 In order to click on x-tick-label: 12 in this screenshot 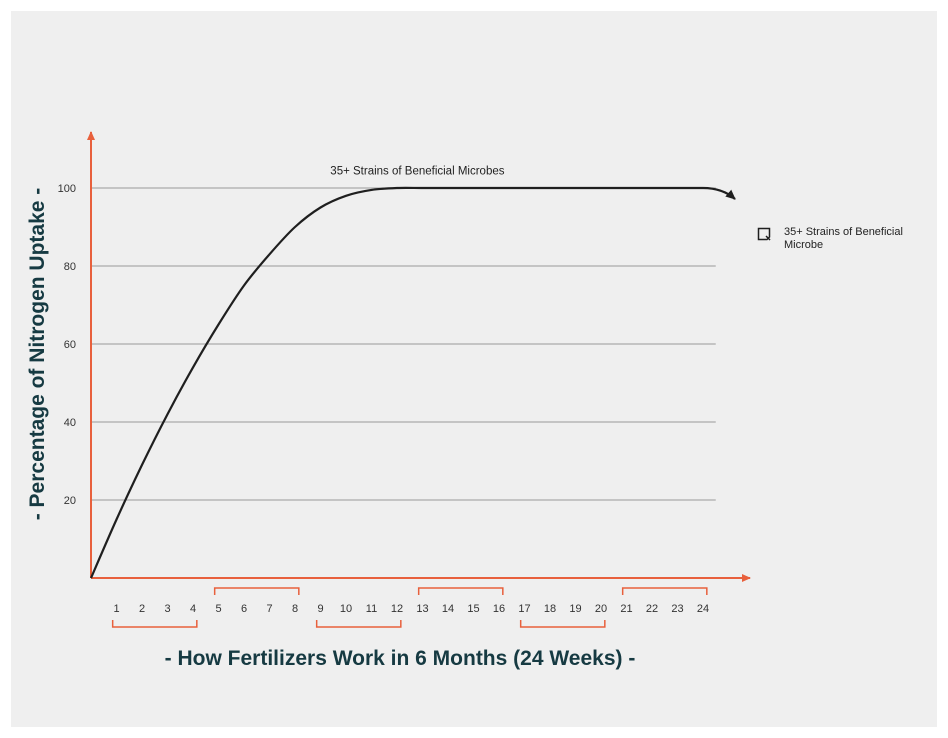, I will do `click(397, 609)`.